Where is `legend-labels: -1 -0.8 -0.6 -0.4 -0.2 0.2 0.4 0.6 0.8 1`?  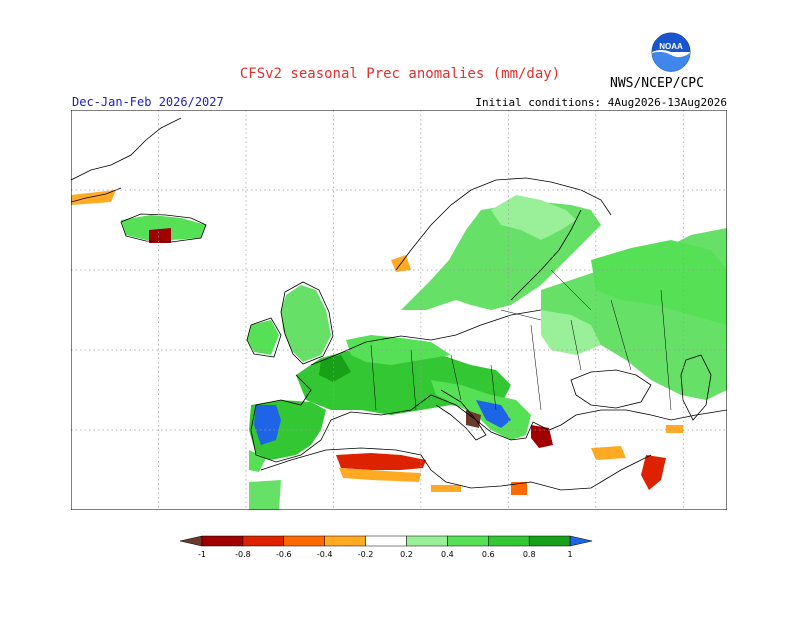 legend-labels: -1 -0.8 -0.6 -0.4 -0.2 0.2 0.4 0.6 0.8 1 is located at coordinates (385, 554).